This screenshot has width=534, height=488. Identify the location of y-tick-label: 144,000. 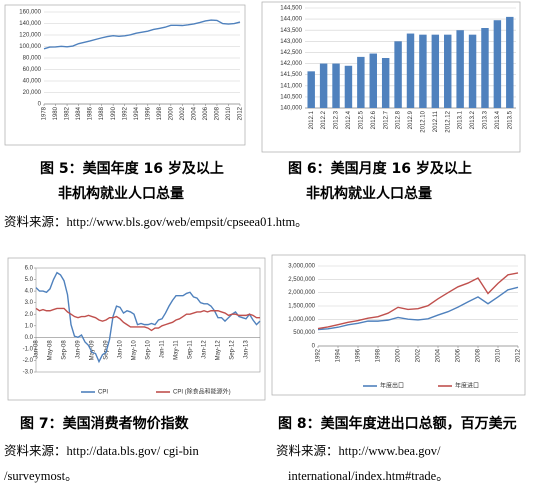
(291, 20).